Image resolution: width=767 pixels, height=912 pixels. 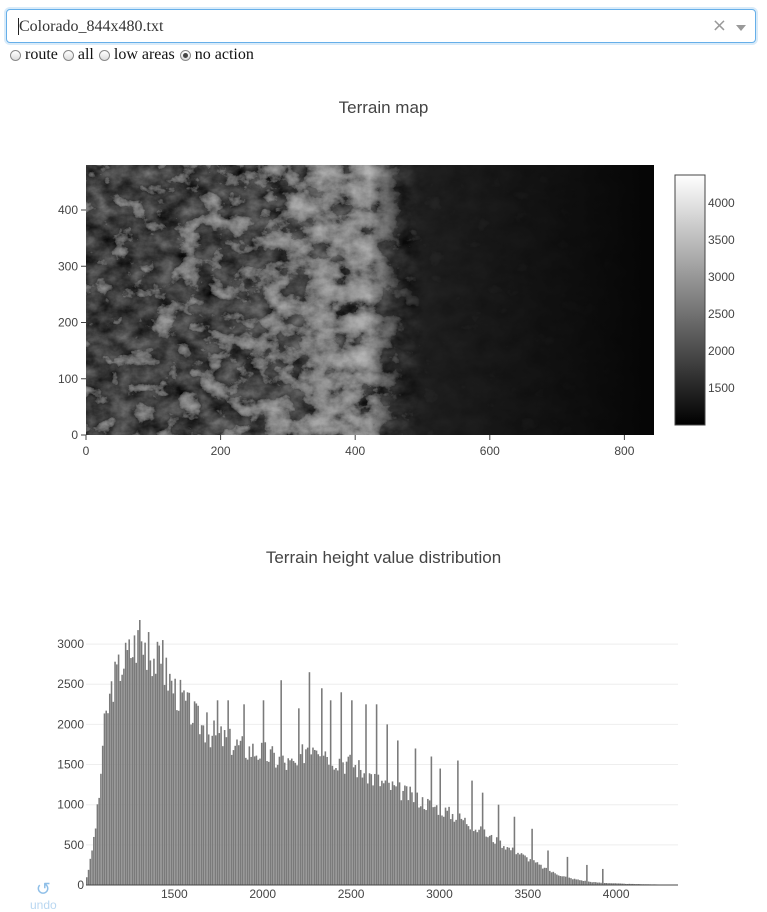 I want to click on histogram-x-tick-label: 3000, so click(x=439, y=894).